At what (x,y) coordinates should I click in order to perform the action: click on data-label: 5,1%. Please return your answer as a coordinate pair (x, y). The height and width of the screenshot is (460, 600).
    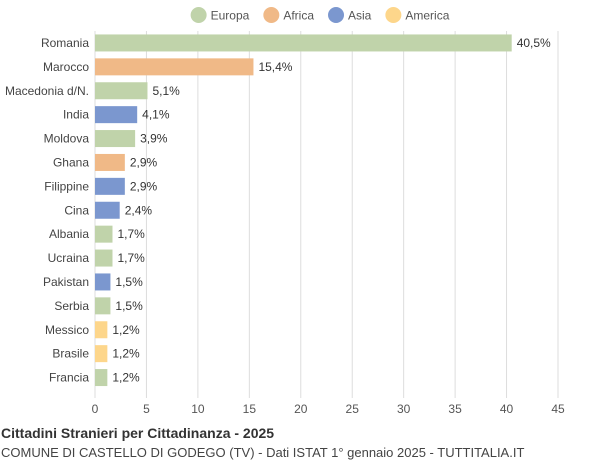
    Looking at the image, I should click on (166, 91).